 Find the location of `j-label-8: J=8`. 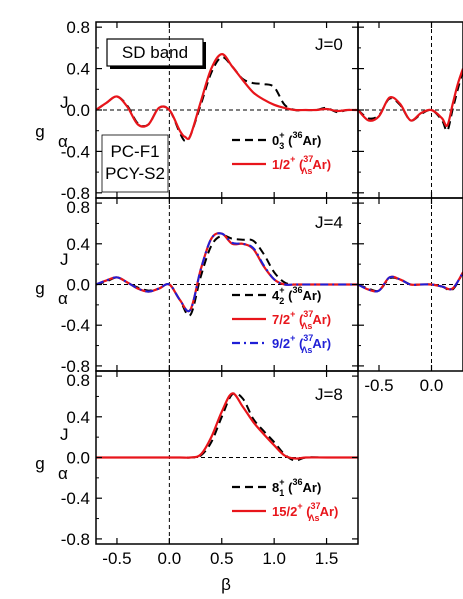

j-label-8: J=8 is located at coordinates (329, 394).